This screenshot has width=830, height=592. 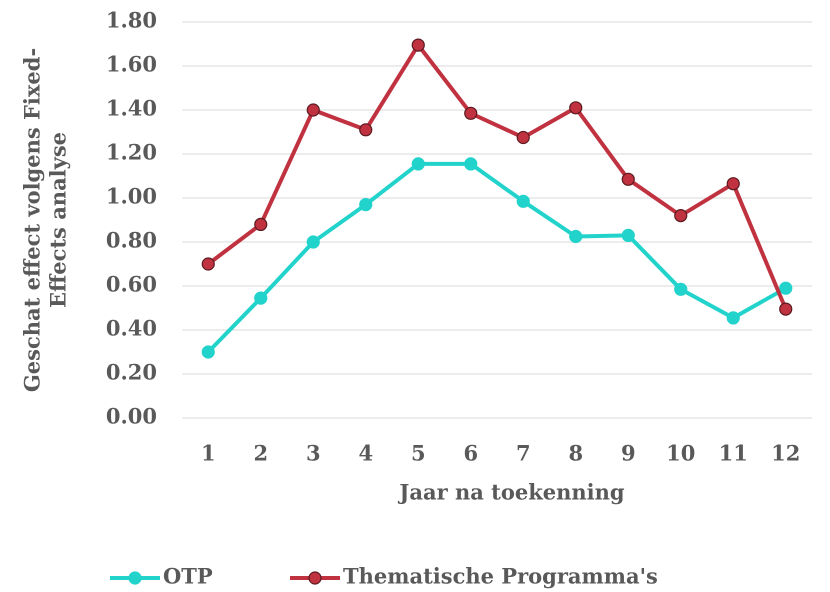 I want to click on x-tick-label: 7, so click(x=523, y=453).